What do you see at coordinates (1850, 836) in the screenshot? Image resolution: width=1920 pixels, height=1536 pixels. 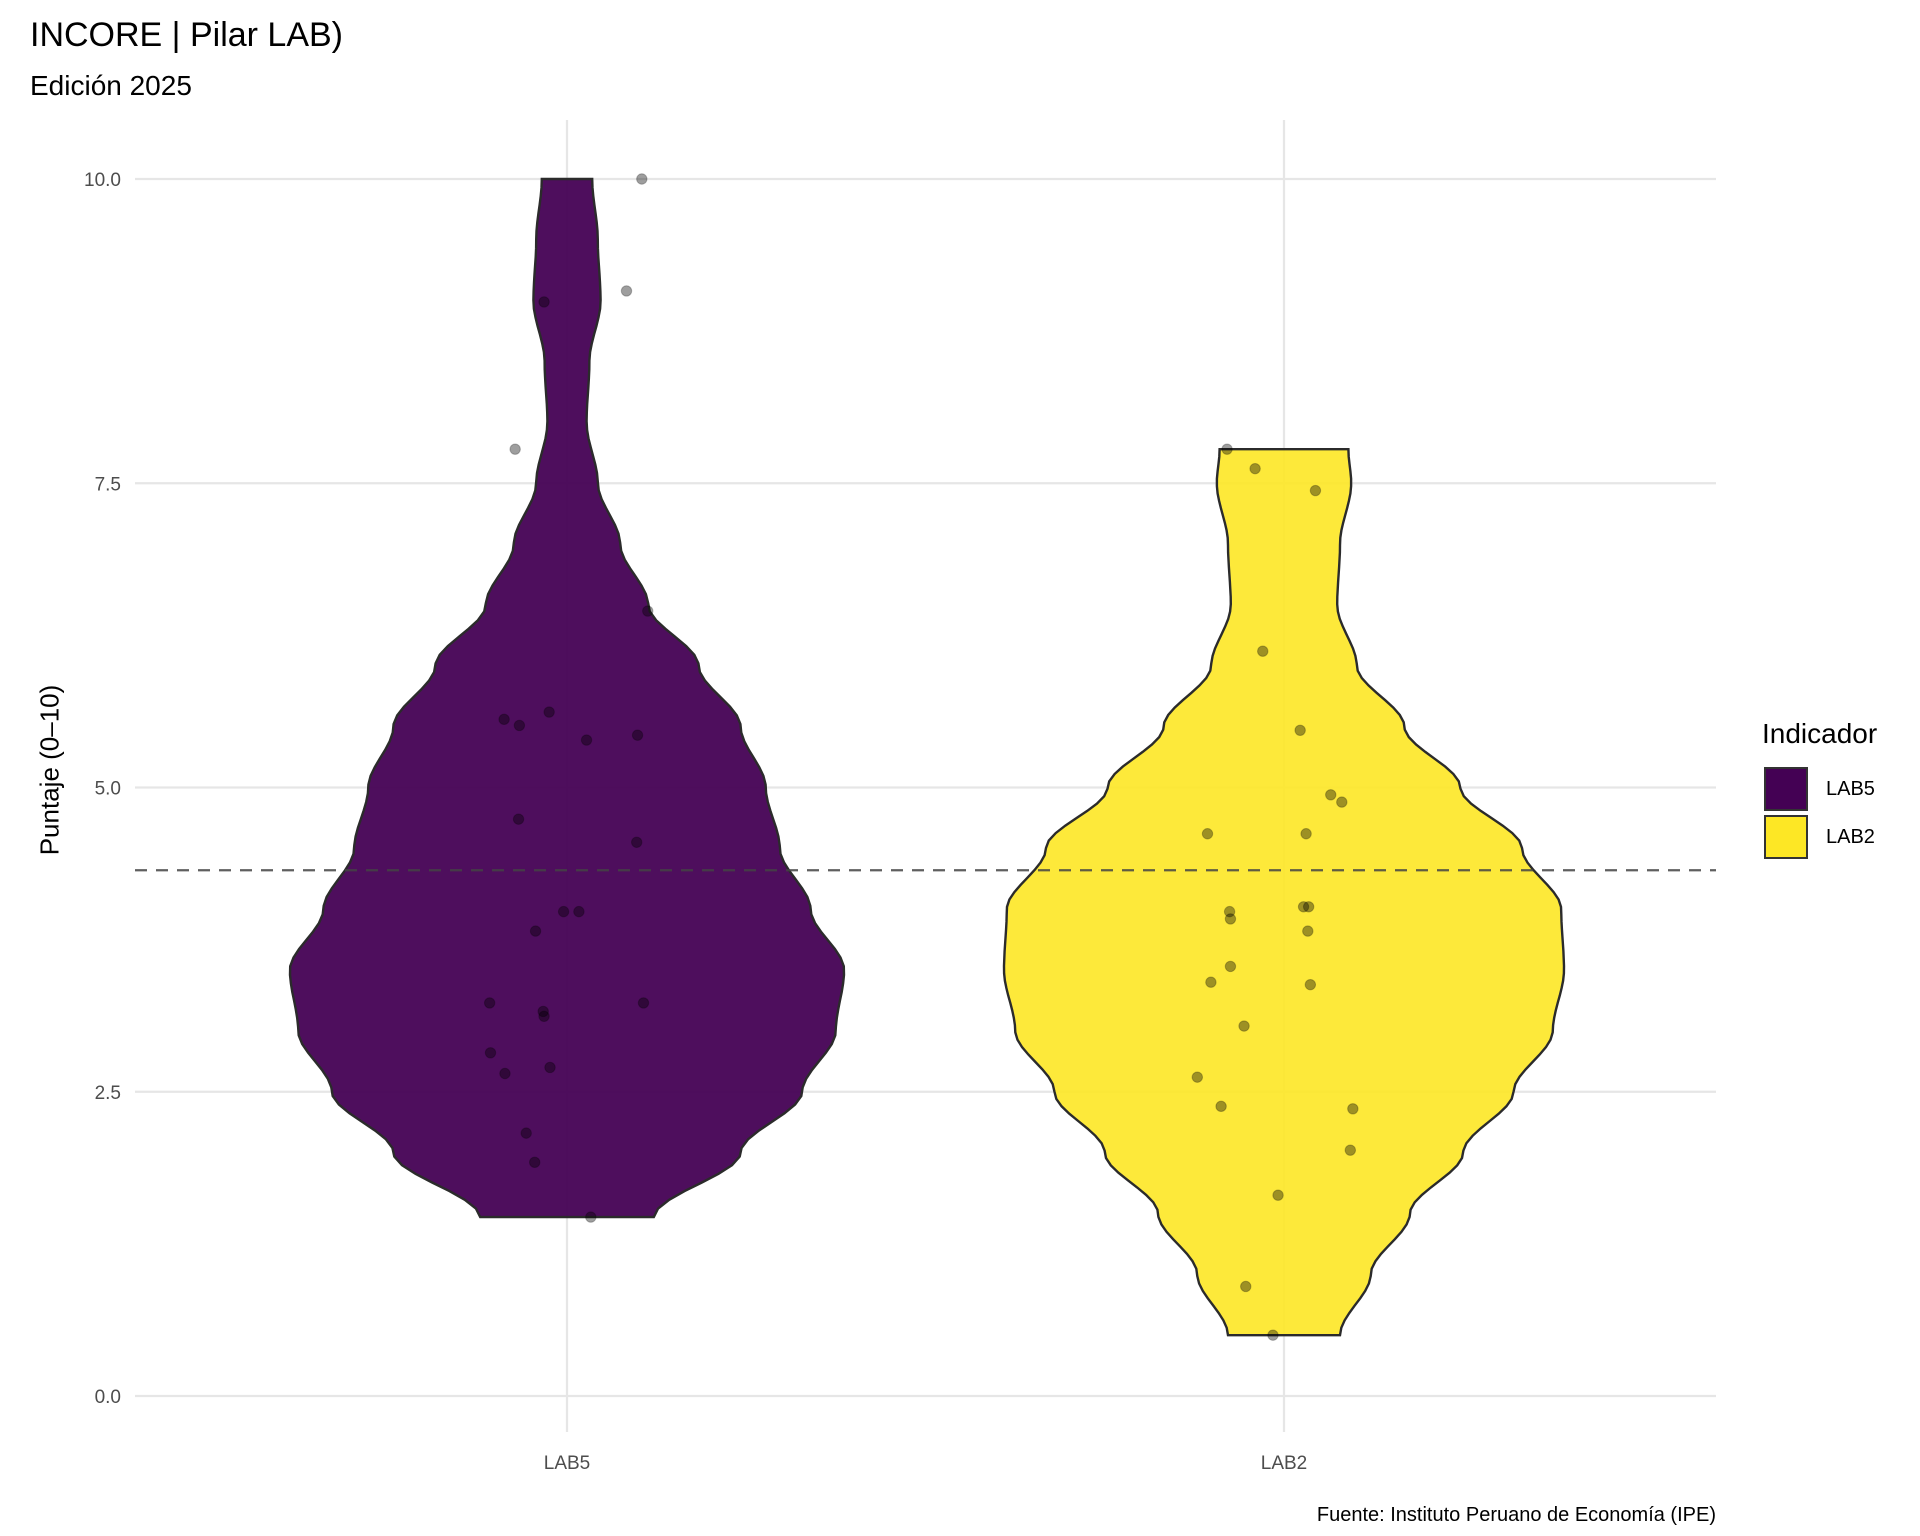 I see `legend-label-lab2: LAB2` at bounding box center [1850, 836].